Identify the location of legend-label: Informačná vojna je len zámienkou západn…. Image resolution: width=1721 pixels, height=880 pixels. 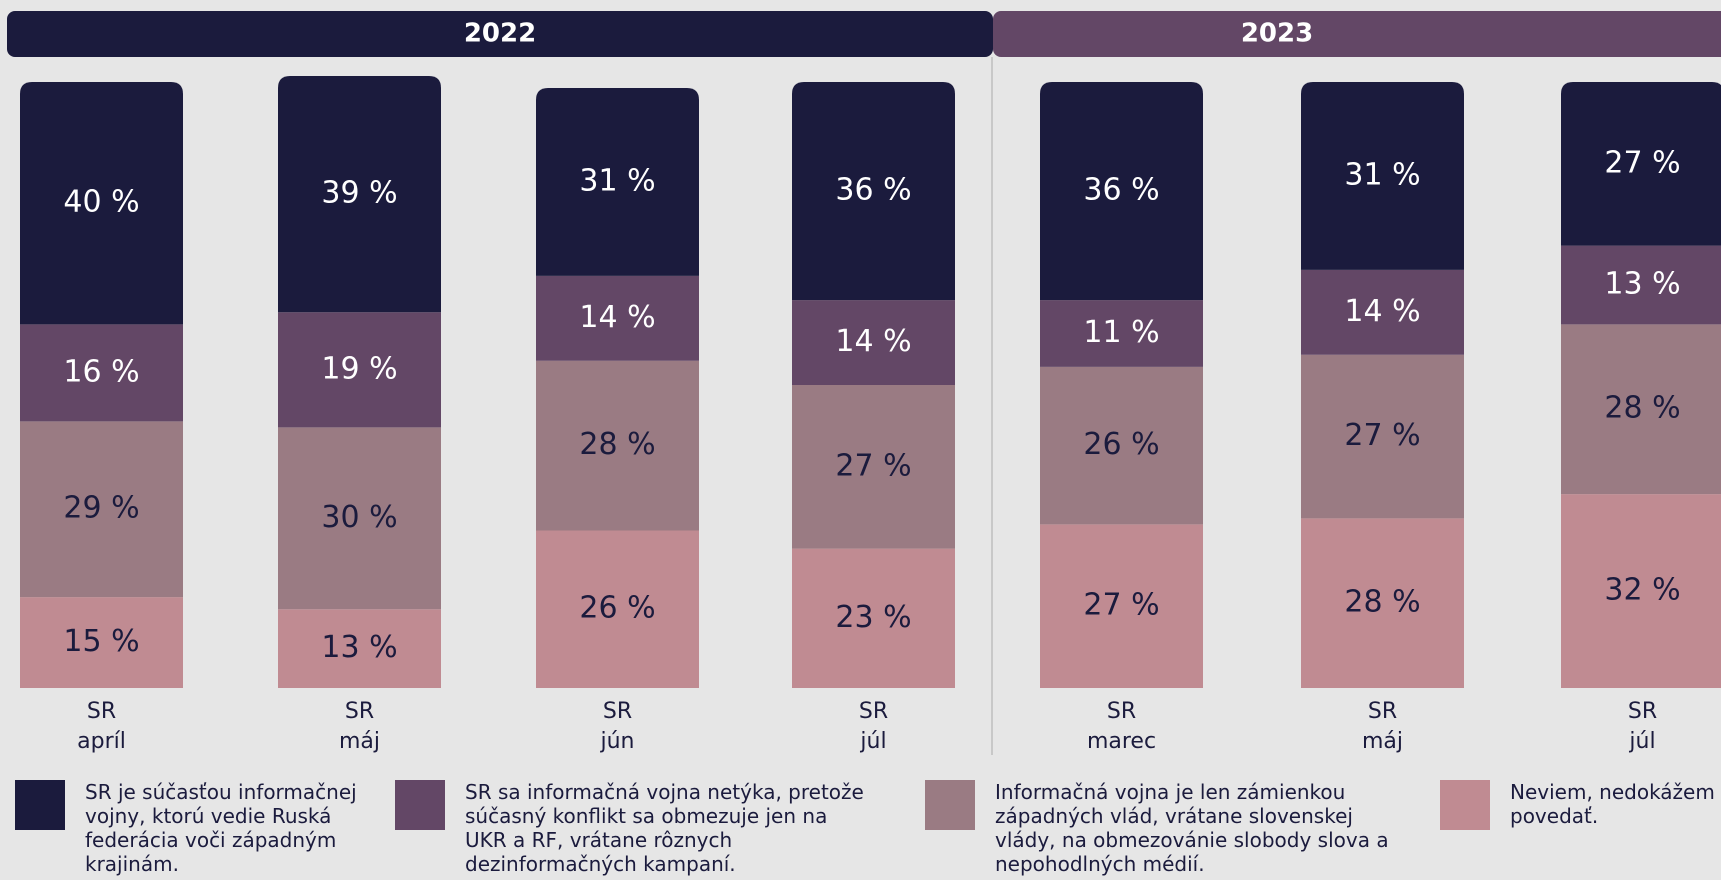
(1192, 828).